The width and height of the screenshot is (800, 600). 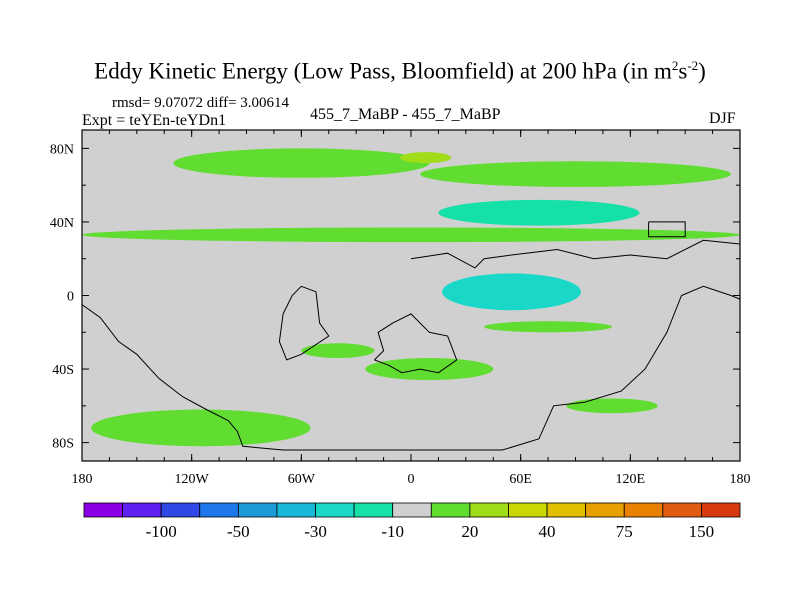 What do you see at coordinates (740, 479) in the screenshot?
I see `x-tick-label-6: 180` at bounding box center [740, 479].